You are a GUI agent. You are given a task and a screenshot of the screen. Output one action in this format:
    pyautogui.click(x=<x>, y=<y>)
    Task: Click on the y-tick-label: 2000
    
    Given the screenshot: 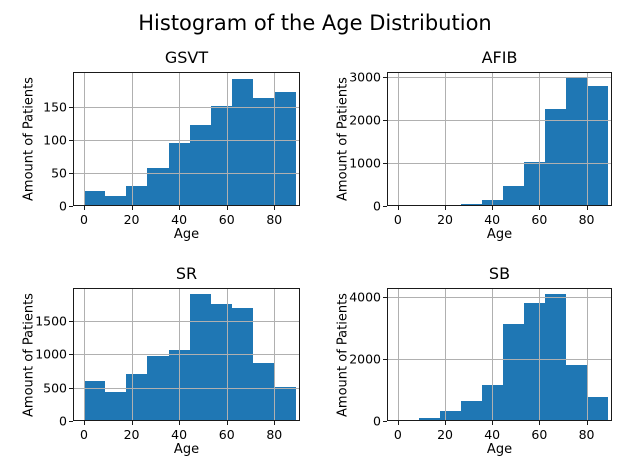 What is the action you would take?
    pyautogui.click(x=365, y=120)
    